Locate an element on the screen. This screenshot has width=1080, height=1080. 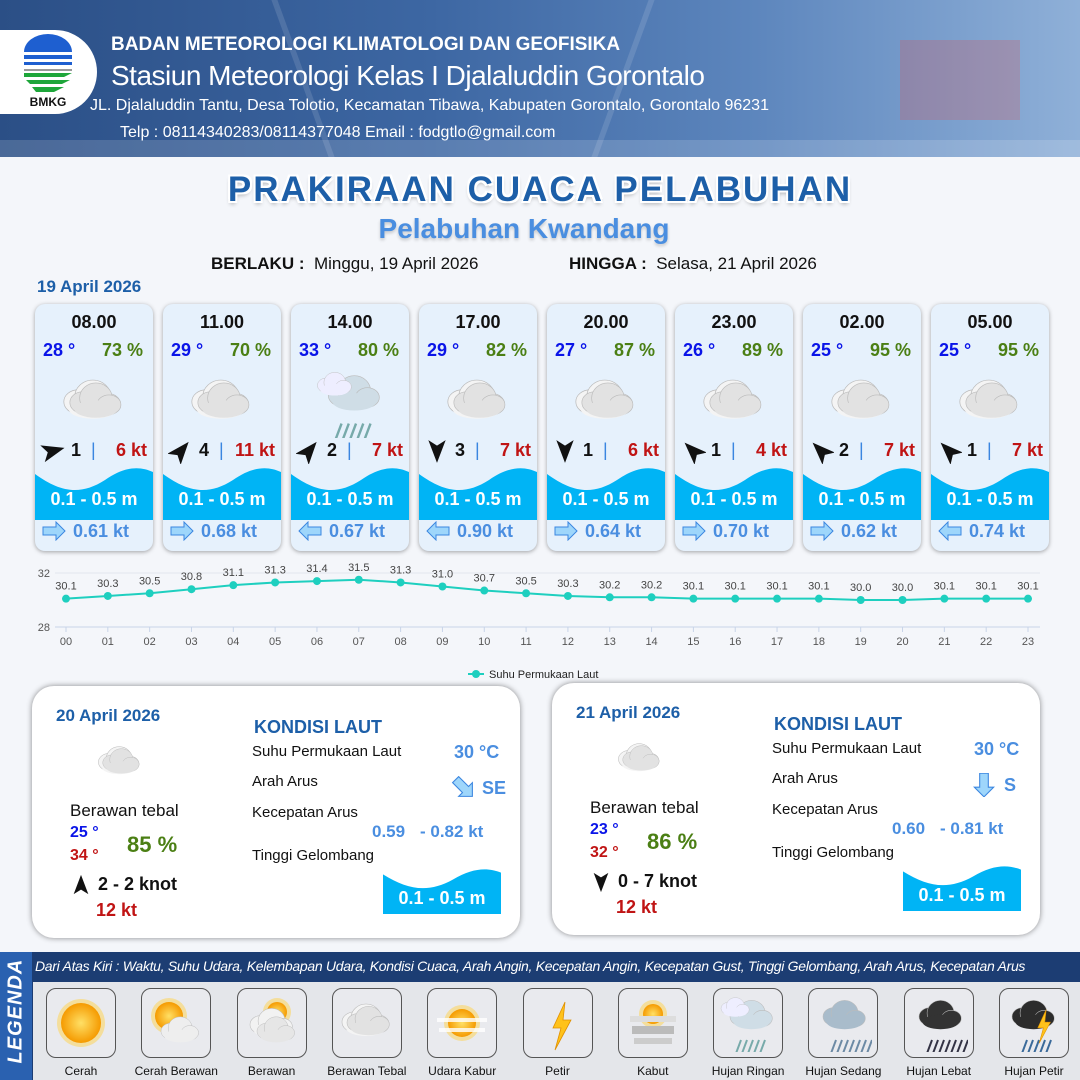
forecast-time: 05.00 is located at coordinates (990, 322).